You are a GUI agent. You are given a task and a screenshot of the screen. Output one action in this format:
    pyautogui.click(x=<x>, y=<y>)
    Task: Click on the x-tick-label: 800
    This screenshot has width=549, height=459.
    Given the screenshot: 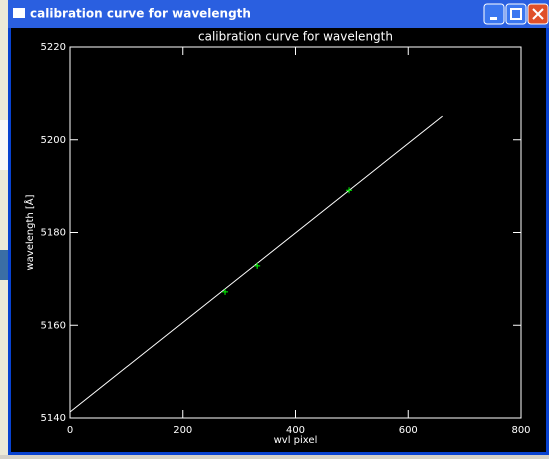 What is the action you would take?
    pyautogui.click(x=520, y=430)
    